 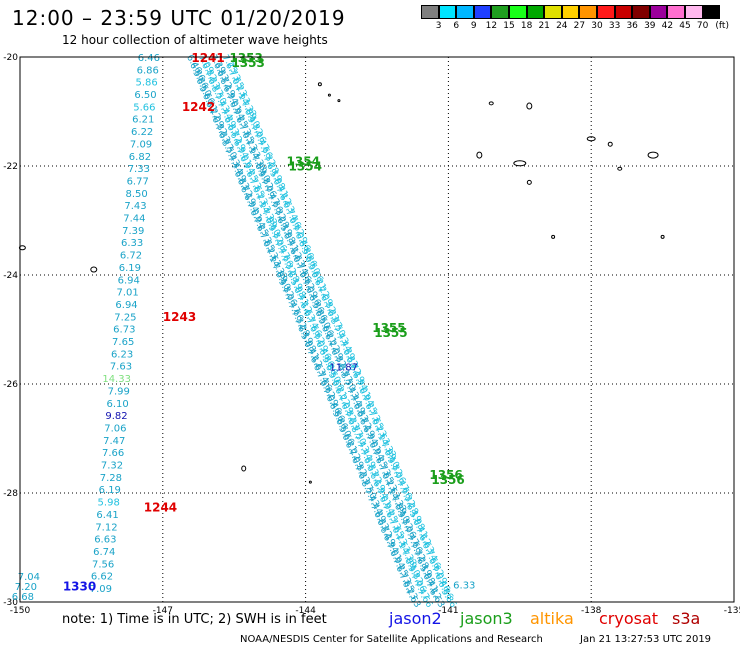 I want to click on swh-value-label: 7.20, so click(x=26, y=587).